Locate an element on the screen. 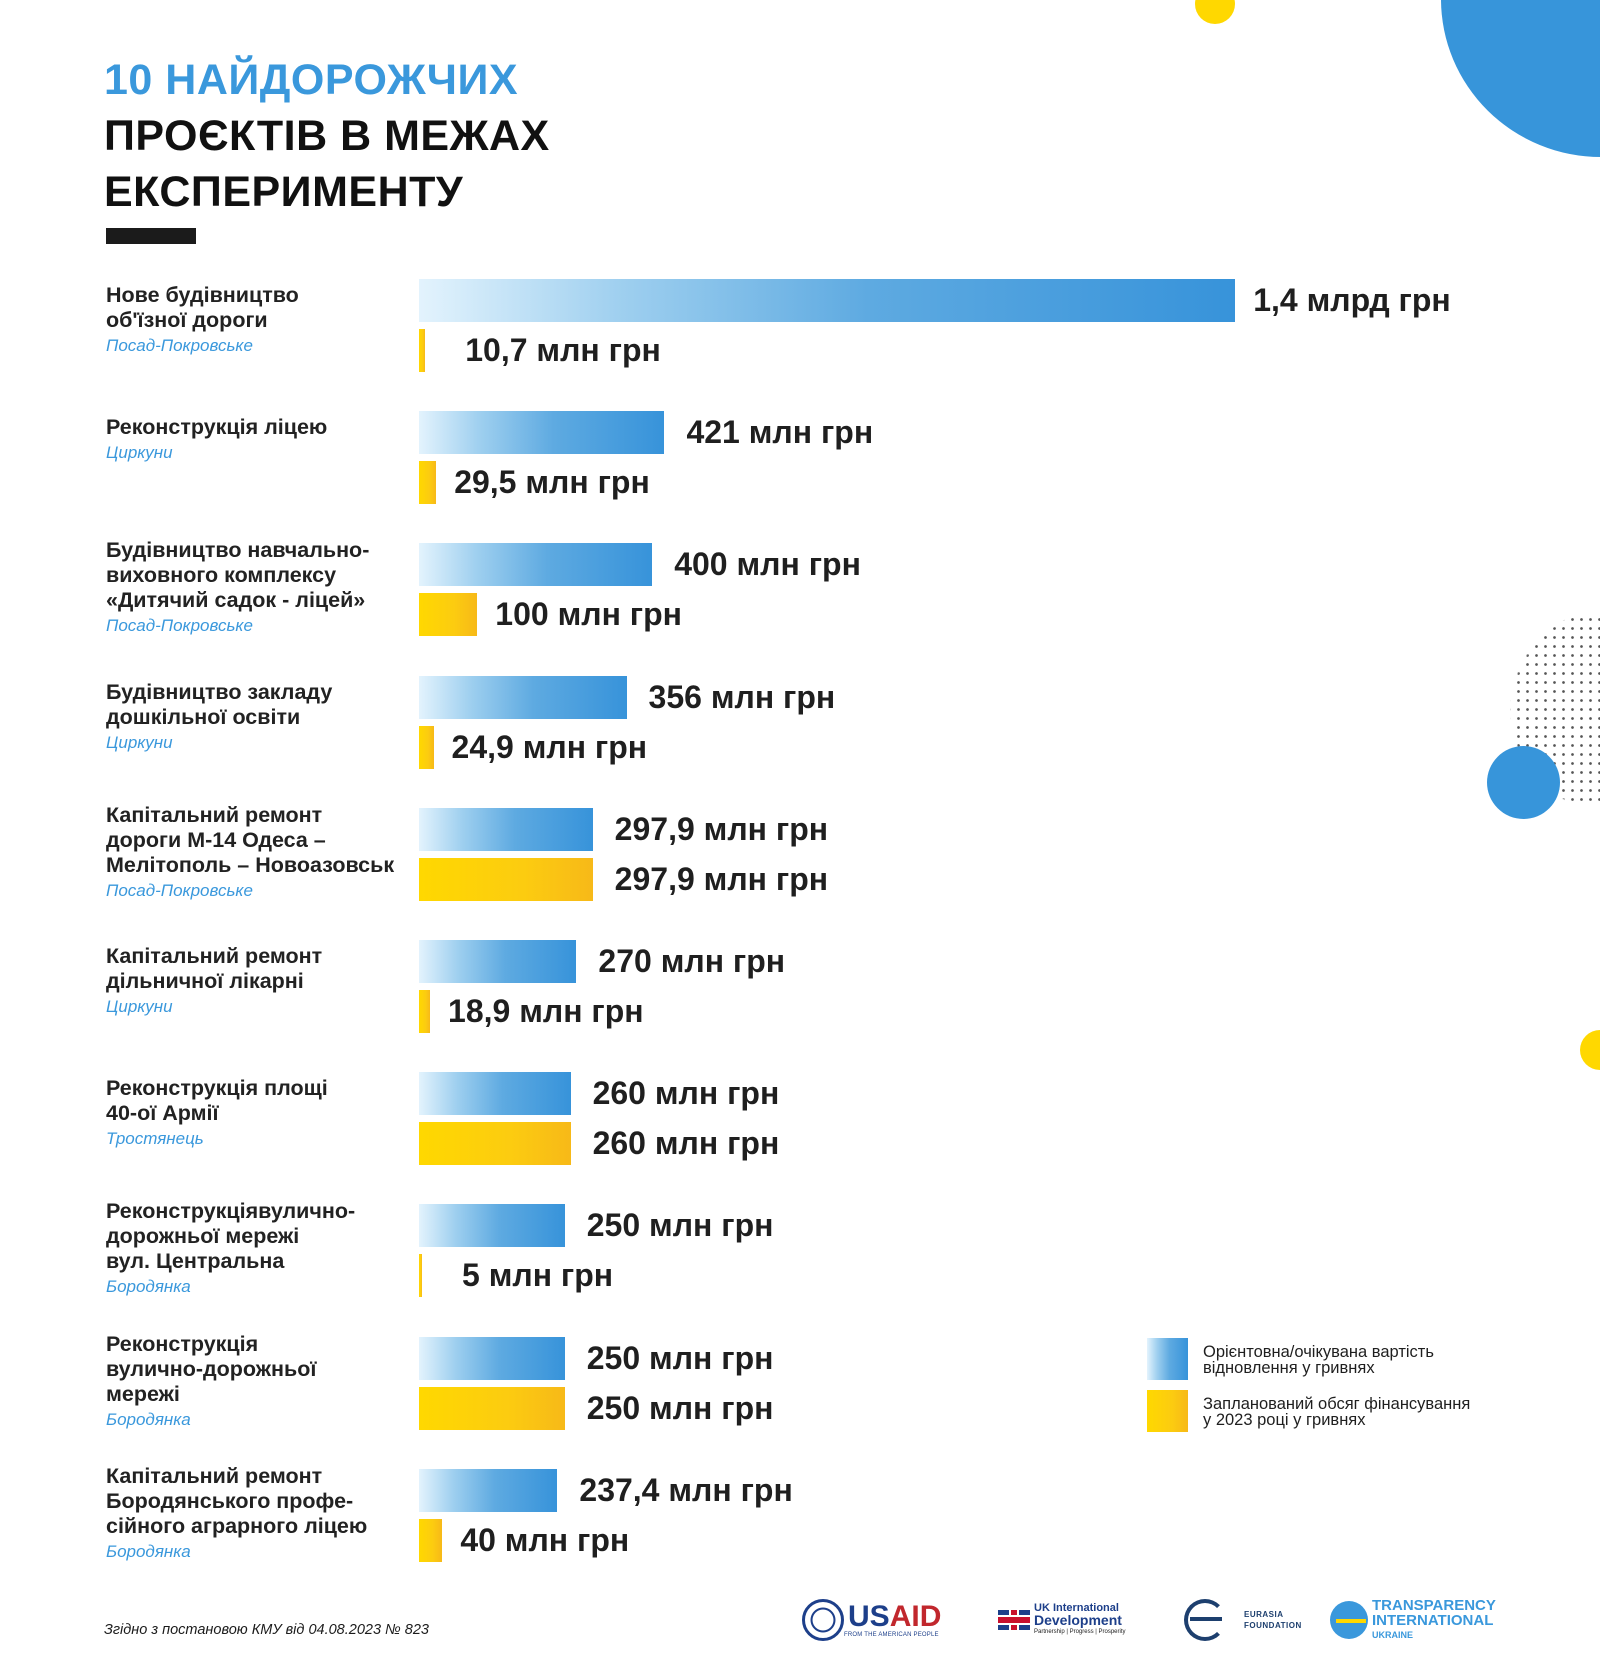 Image resolution: width=1600 pixels, height=1671 pixels. plan-value-label: 29,5 млн грн is located at coordinates (552, 482).